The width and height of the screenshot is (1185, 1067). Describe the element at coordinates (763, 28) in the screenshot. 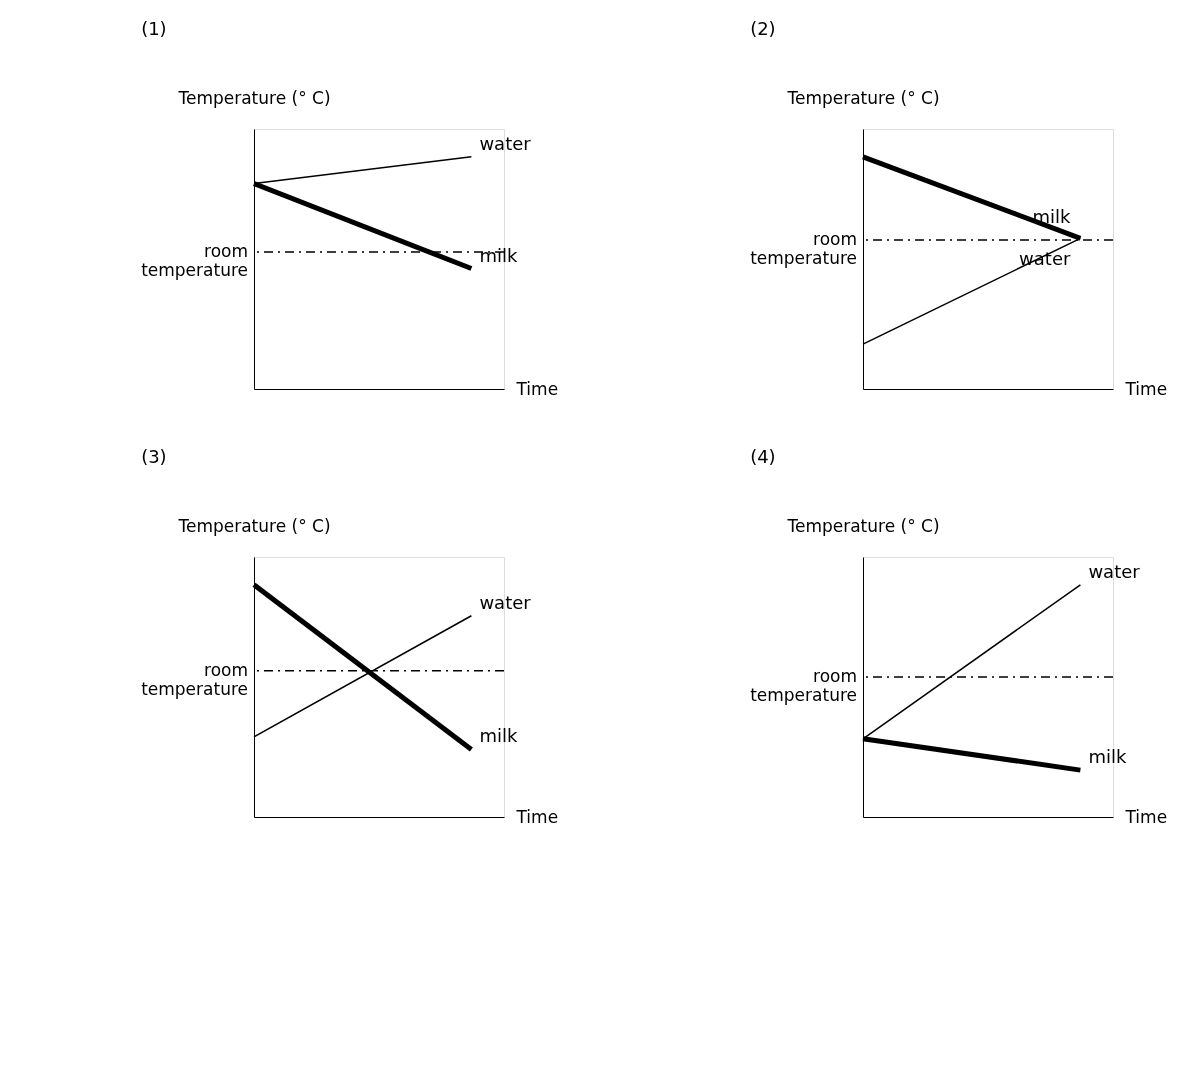

I see `chart-title: (2)` at that location.